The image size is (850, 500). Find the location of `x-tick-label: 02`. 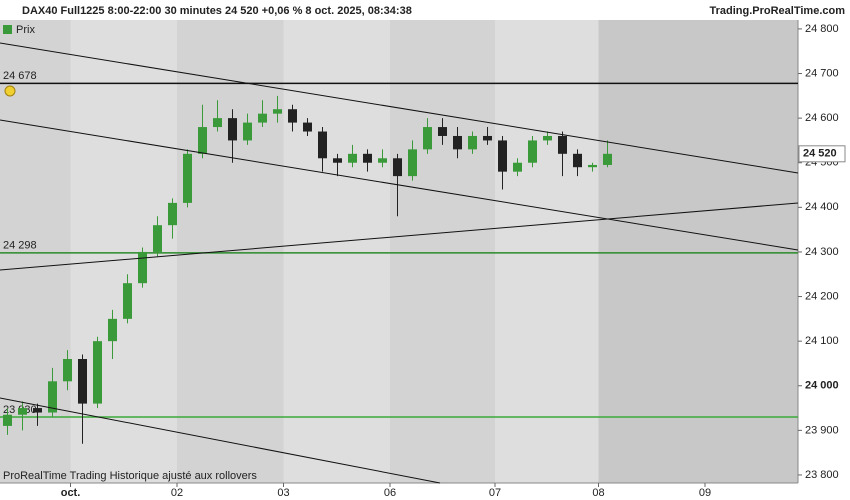

x-tick-label: 02 is located at coordinates (177, 493).